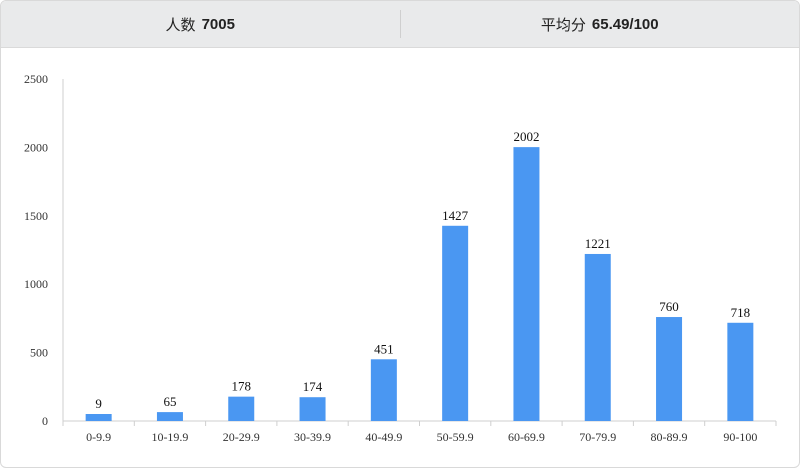 The image size is (800, 468). Describe the element at coordinates (242, 386) in the screenshot. I see `bar-value-label: 178` at that location.